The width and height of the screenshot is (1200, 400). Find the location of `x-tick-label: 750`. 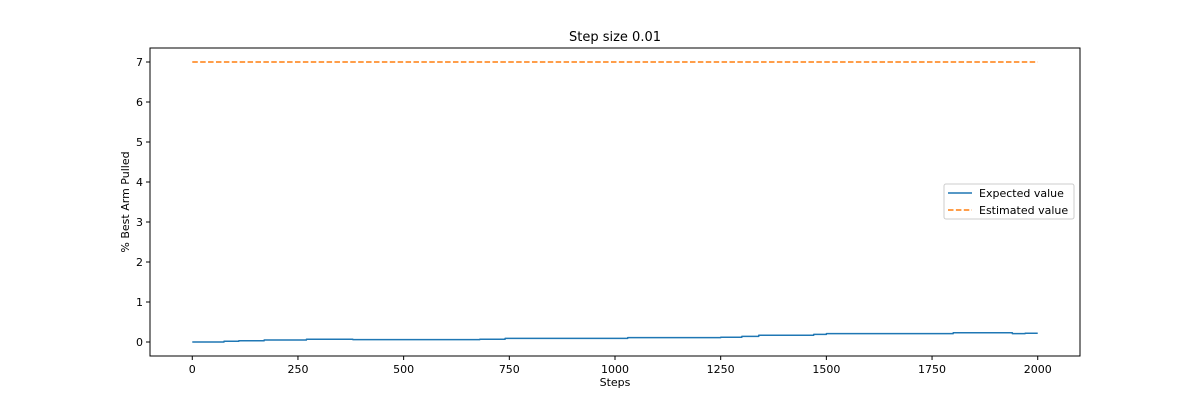

x-tick-label: 750 is located at coordinates (509, 369).